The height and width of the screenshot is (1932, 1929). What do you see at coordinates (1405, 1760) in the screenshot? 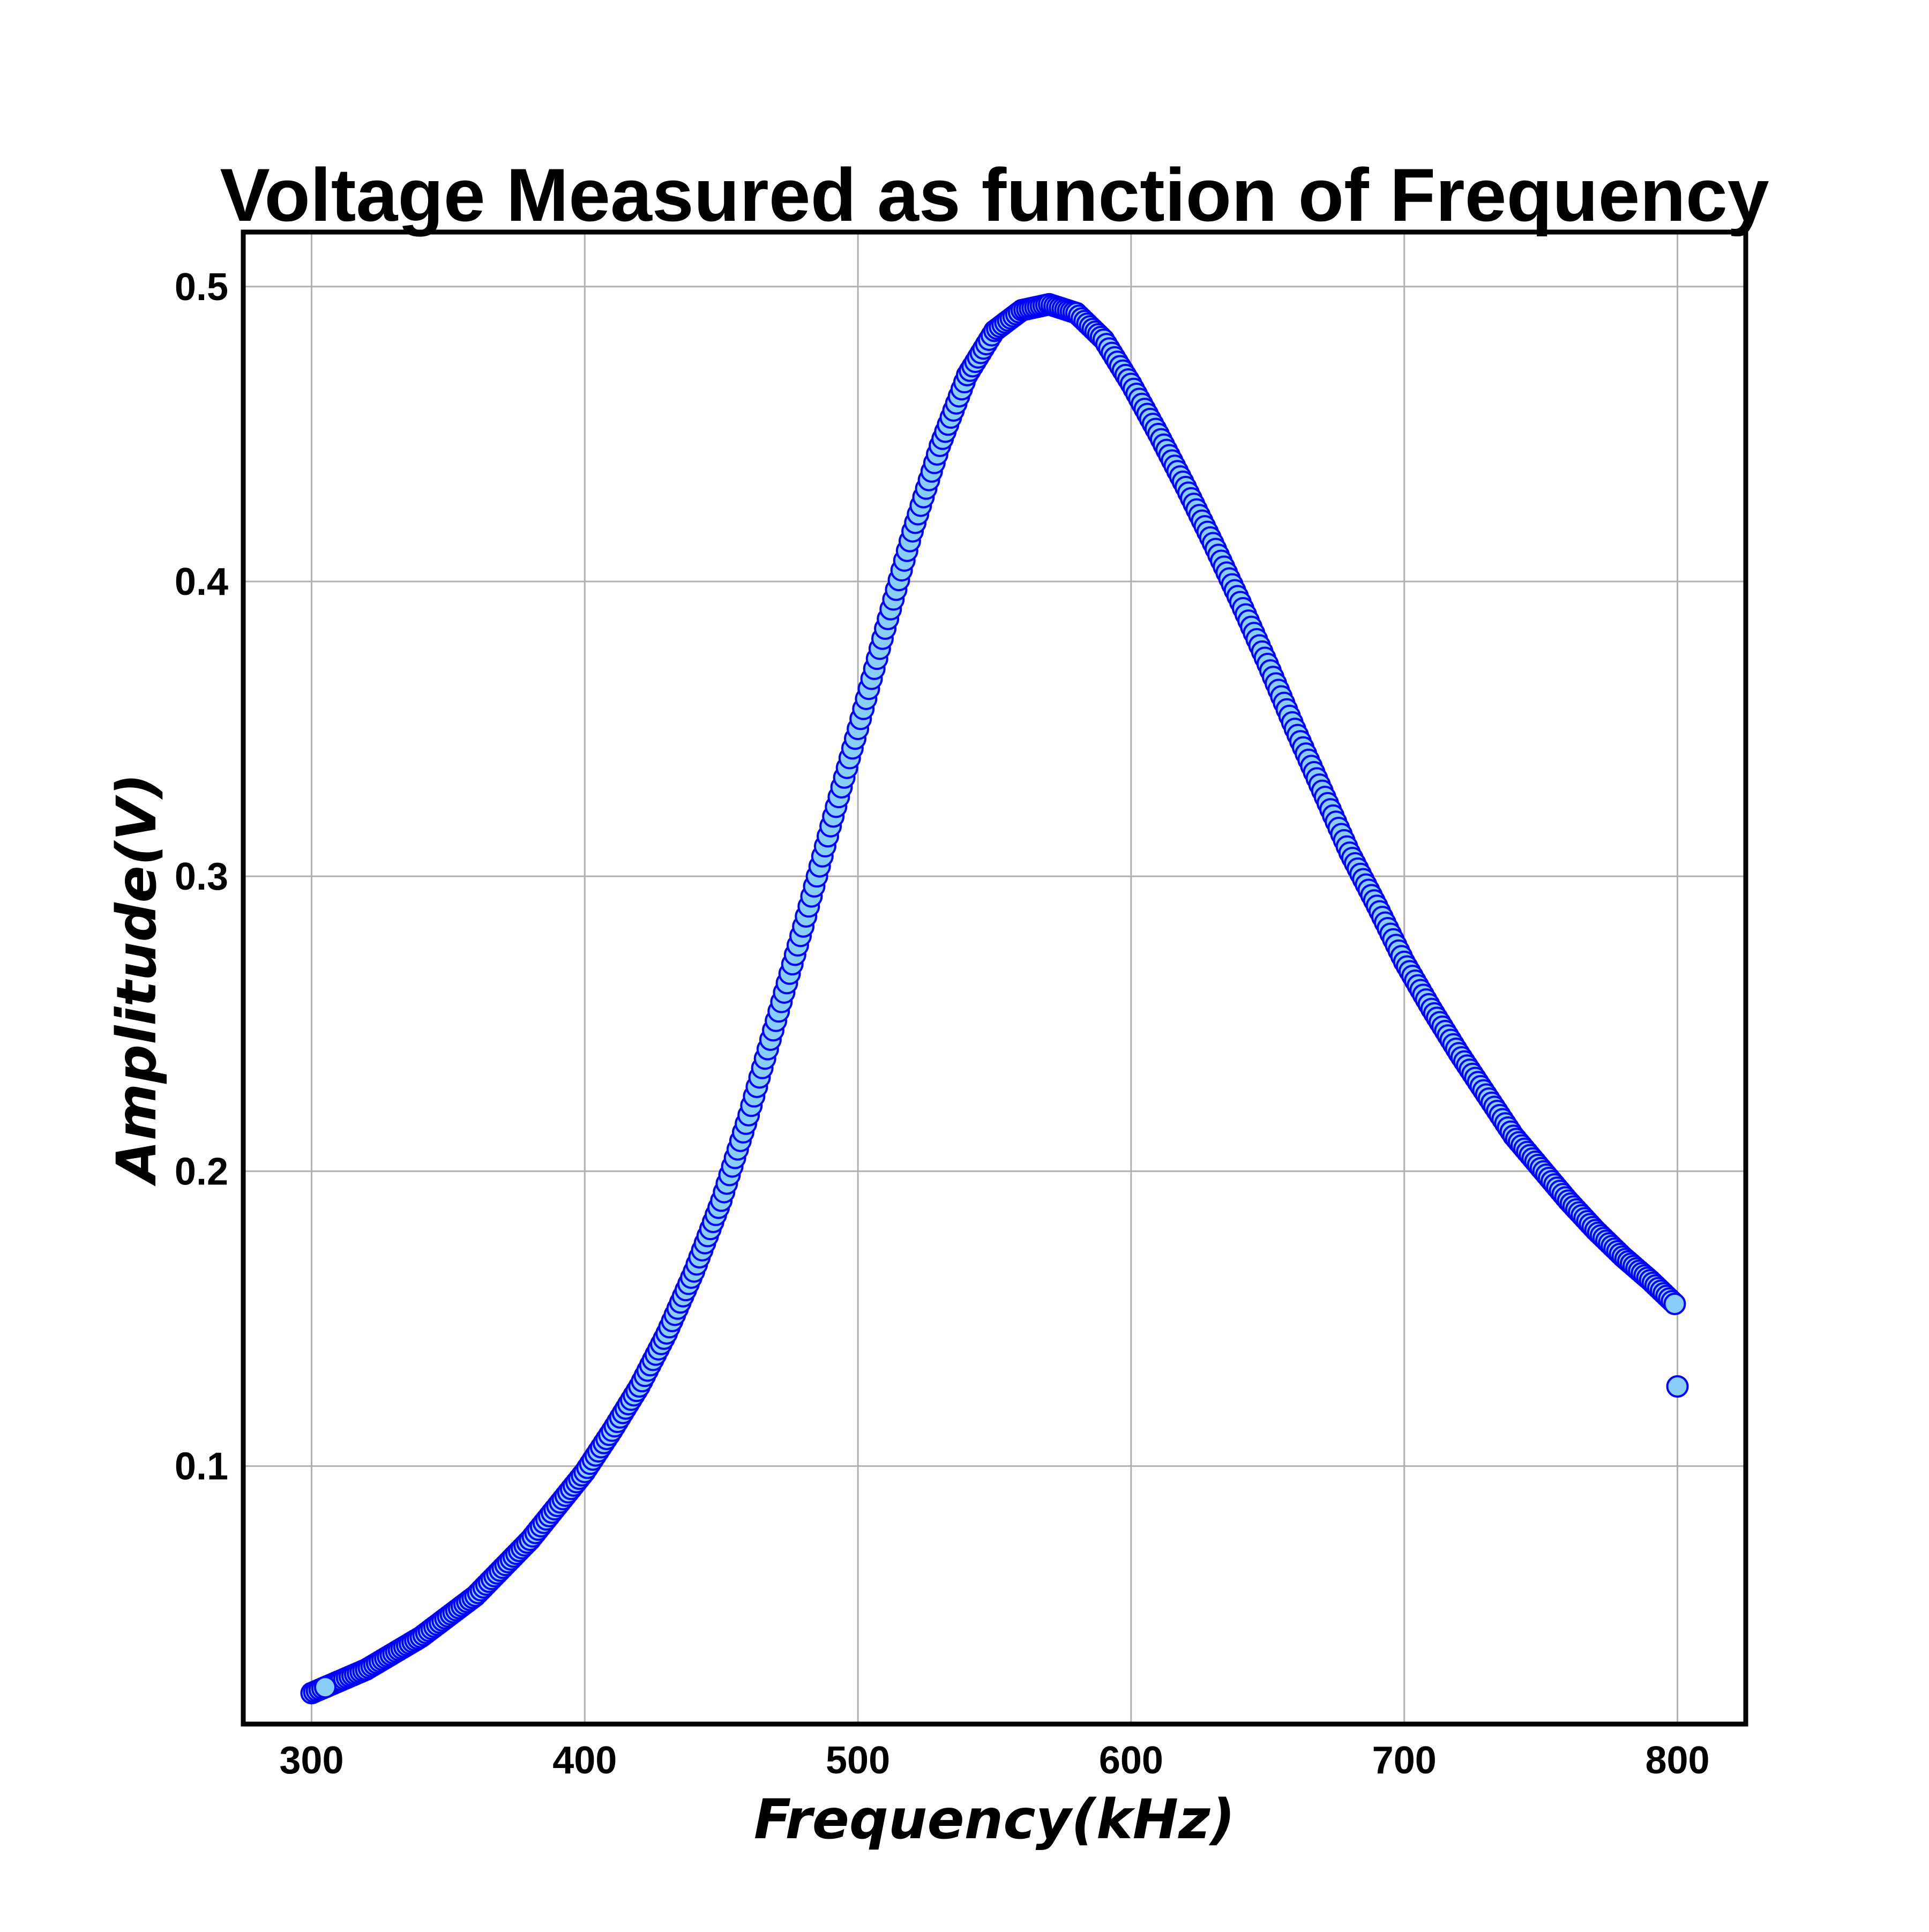
I see `x-tick-label: 700` at bounding box center [1405, 1760].